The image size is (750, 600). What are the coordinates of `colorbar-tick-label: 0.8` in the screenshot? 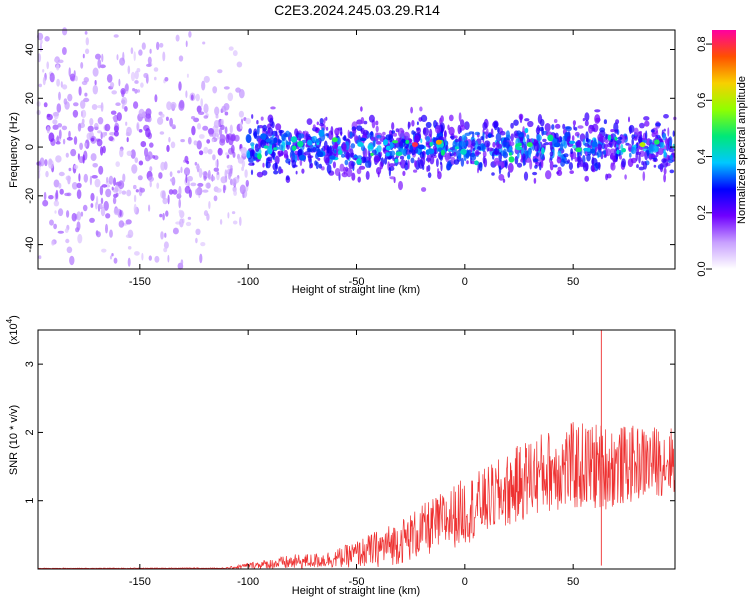 It's located at (702, 43).